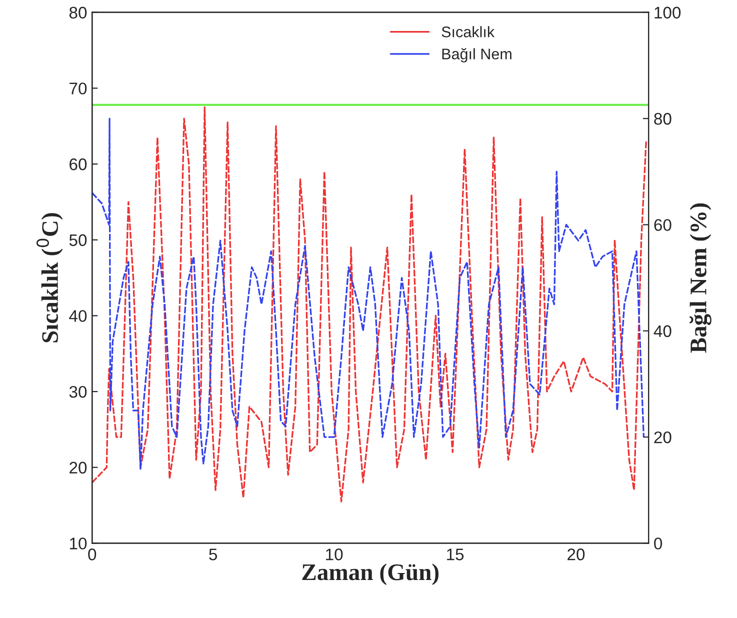 The height and width of the screenshot is (618, 737). What do you see at coordinates (663, 118) in the screenshot?
I see `y2-tick-label: 80` at bounding box center [663, 118].